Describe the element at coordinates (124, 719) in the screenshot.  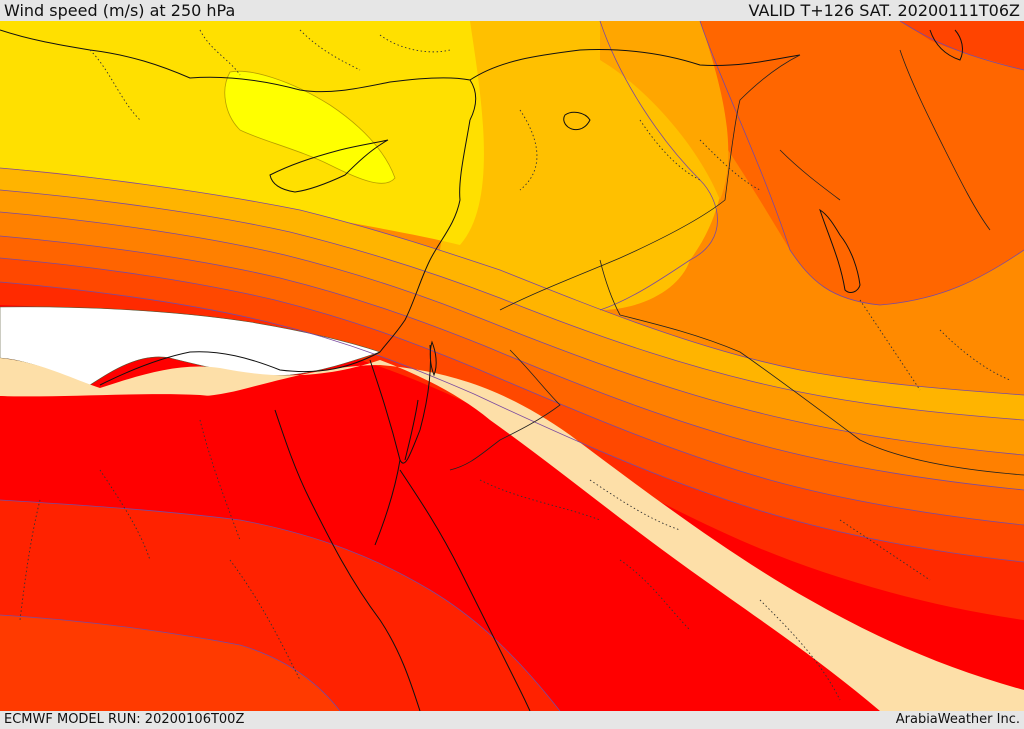
I see `model-run: ECMWF MODEL RUN: 20200106T00Z` at that location.